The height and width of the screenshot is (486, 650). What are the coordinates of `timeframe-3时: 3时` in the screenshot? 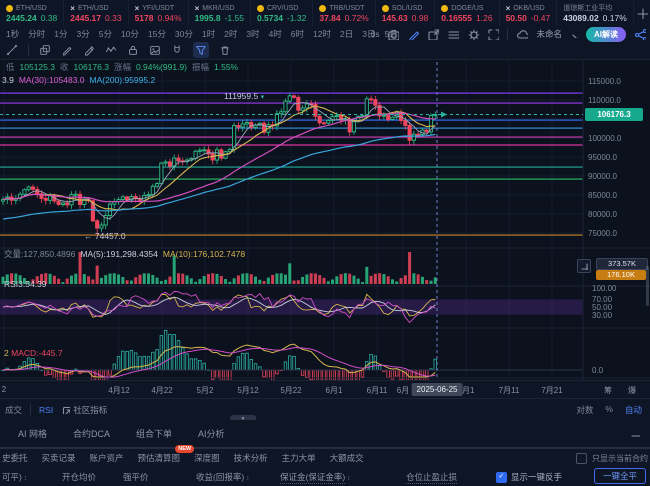 It's located at (253, 34).